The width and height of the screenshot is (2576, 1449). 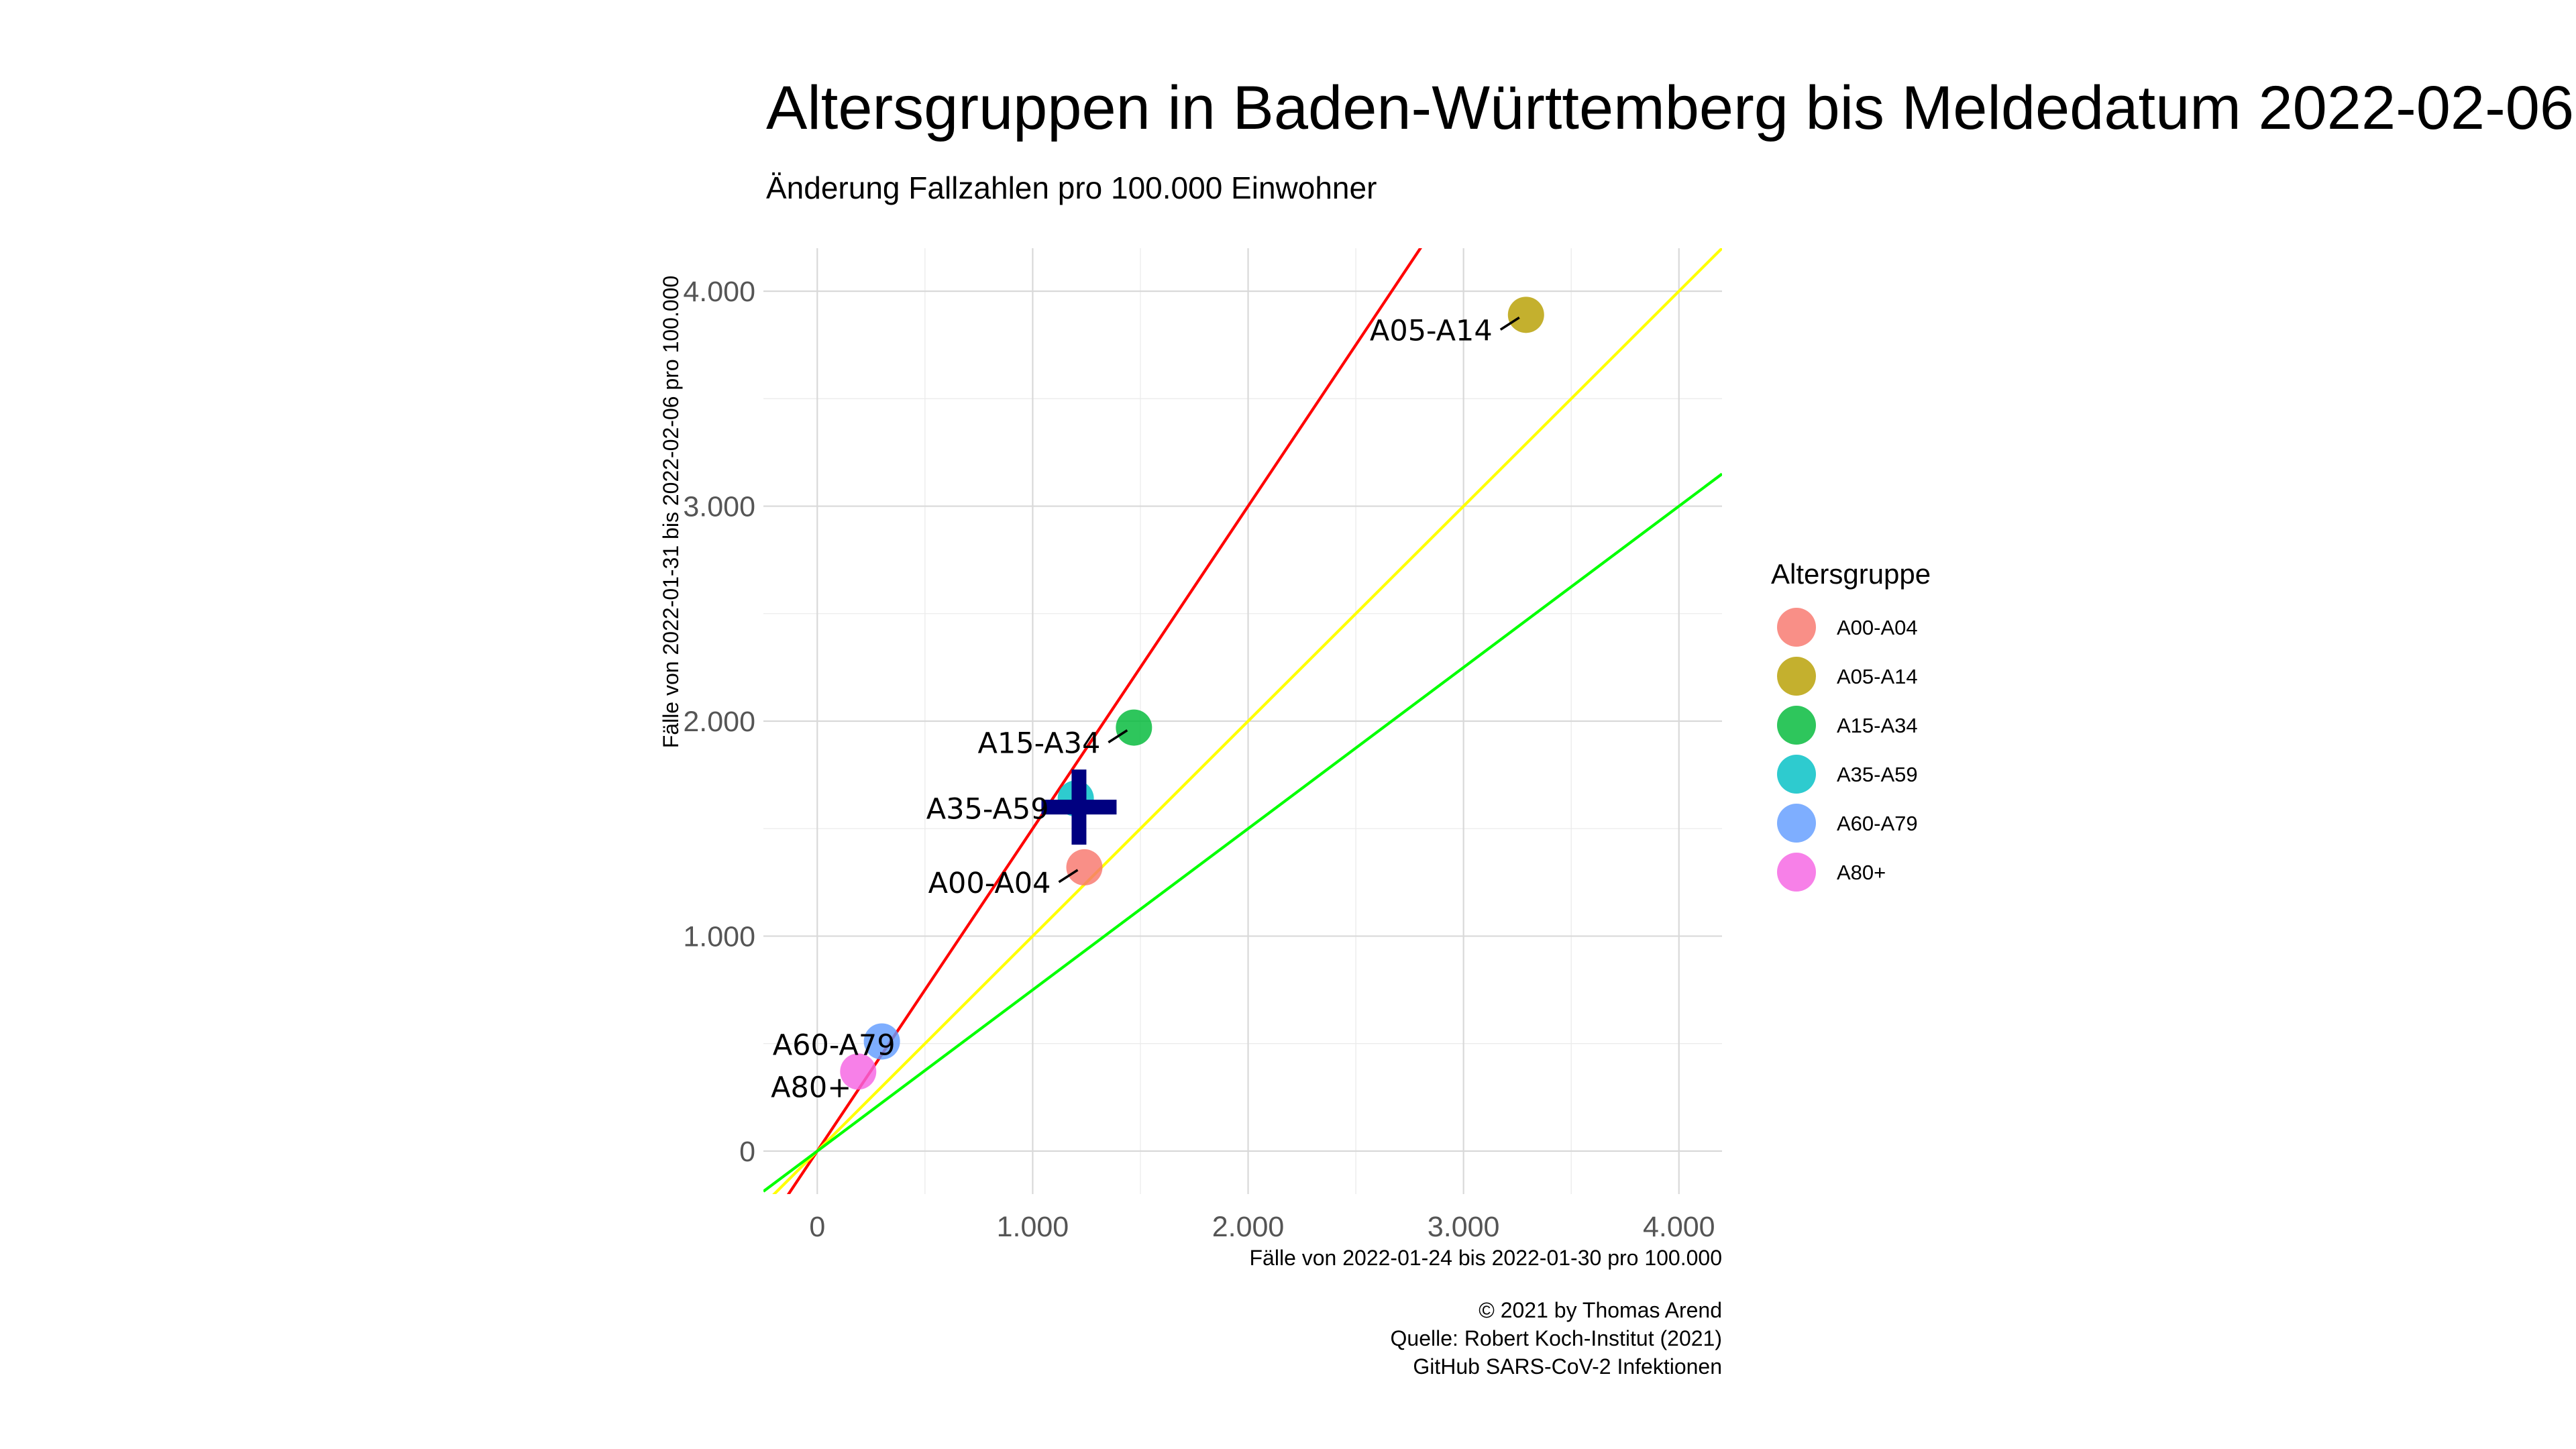 I want to click on y-tick-label: 2.000, so click(x=719, y=722).